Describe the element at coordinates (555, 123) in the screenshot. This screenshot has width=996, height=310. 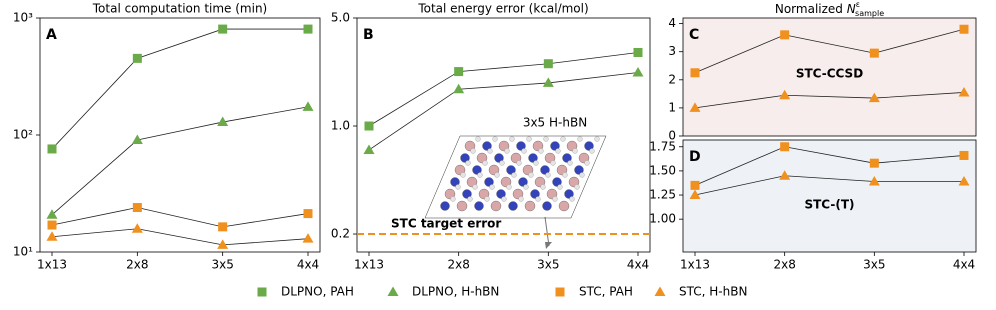
I see `inset-label: 3x5 H-hBN` at that location.